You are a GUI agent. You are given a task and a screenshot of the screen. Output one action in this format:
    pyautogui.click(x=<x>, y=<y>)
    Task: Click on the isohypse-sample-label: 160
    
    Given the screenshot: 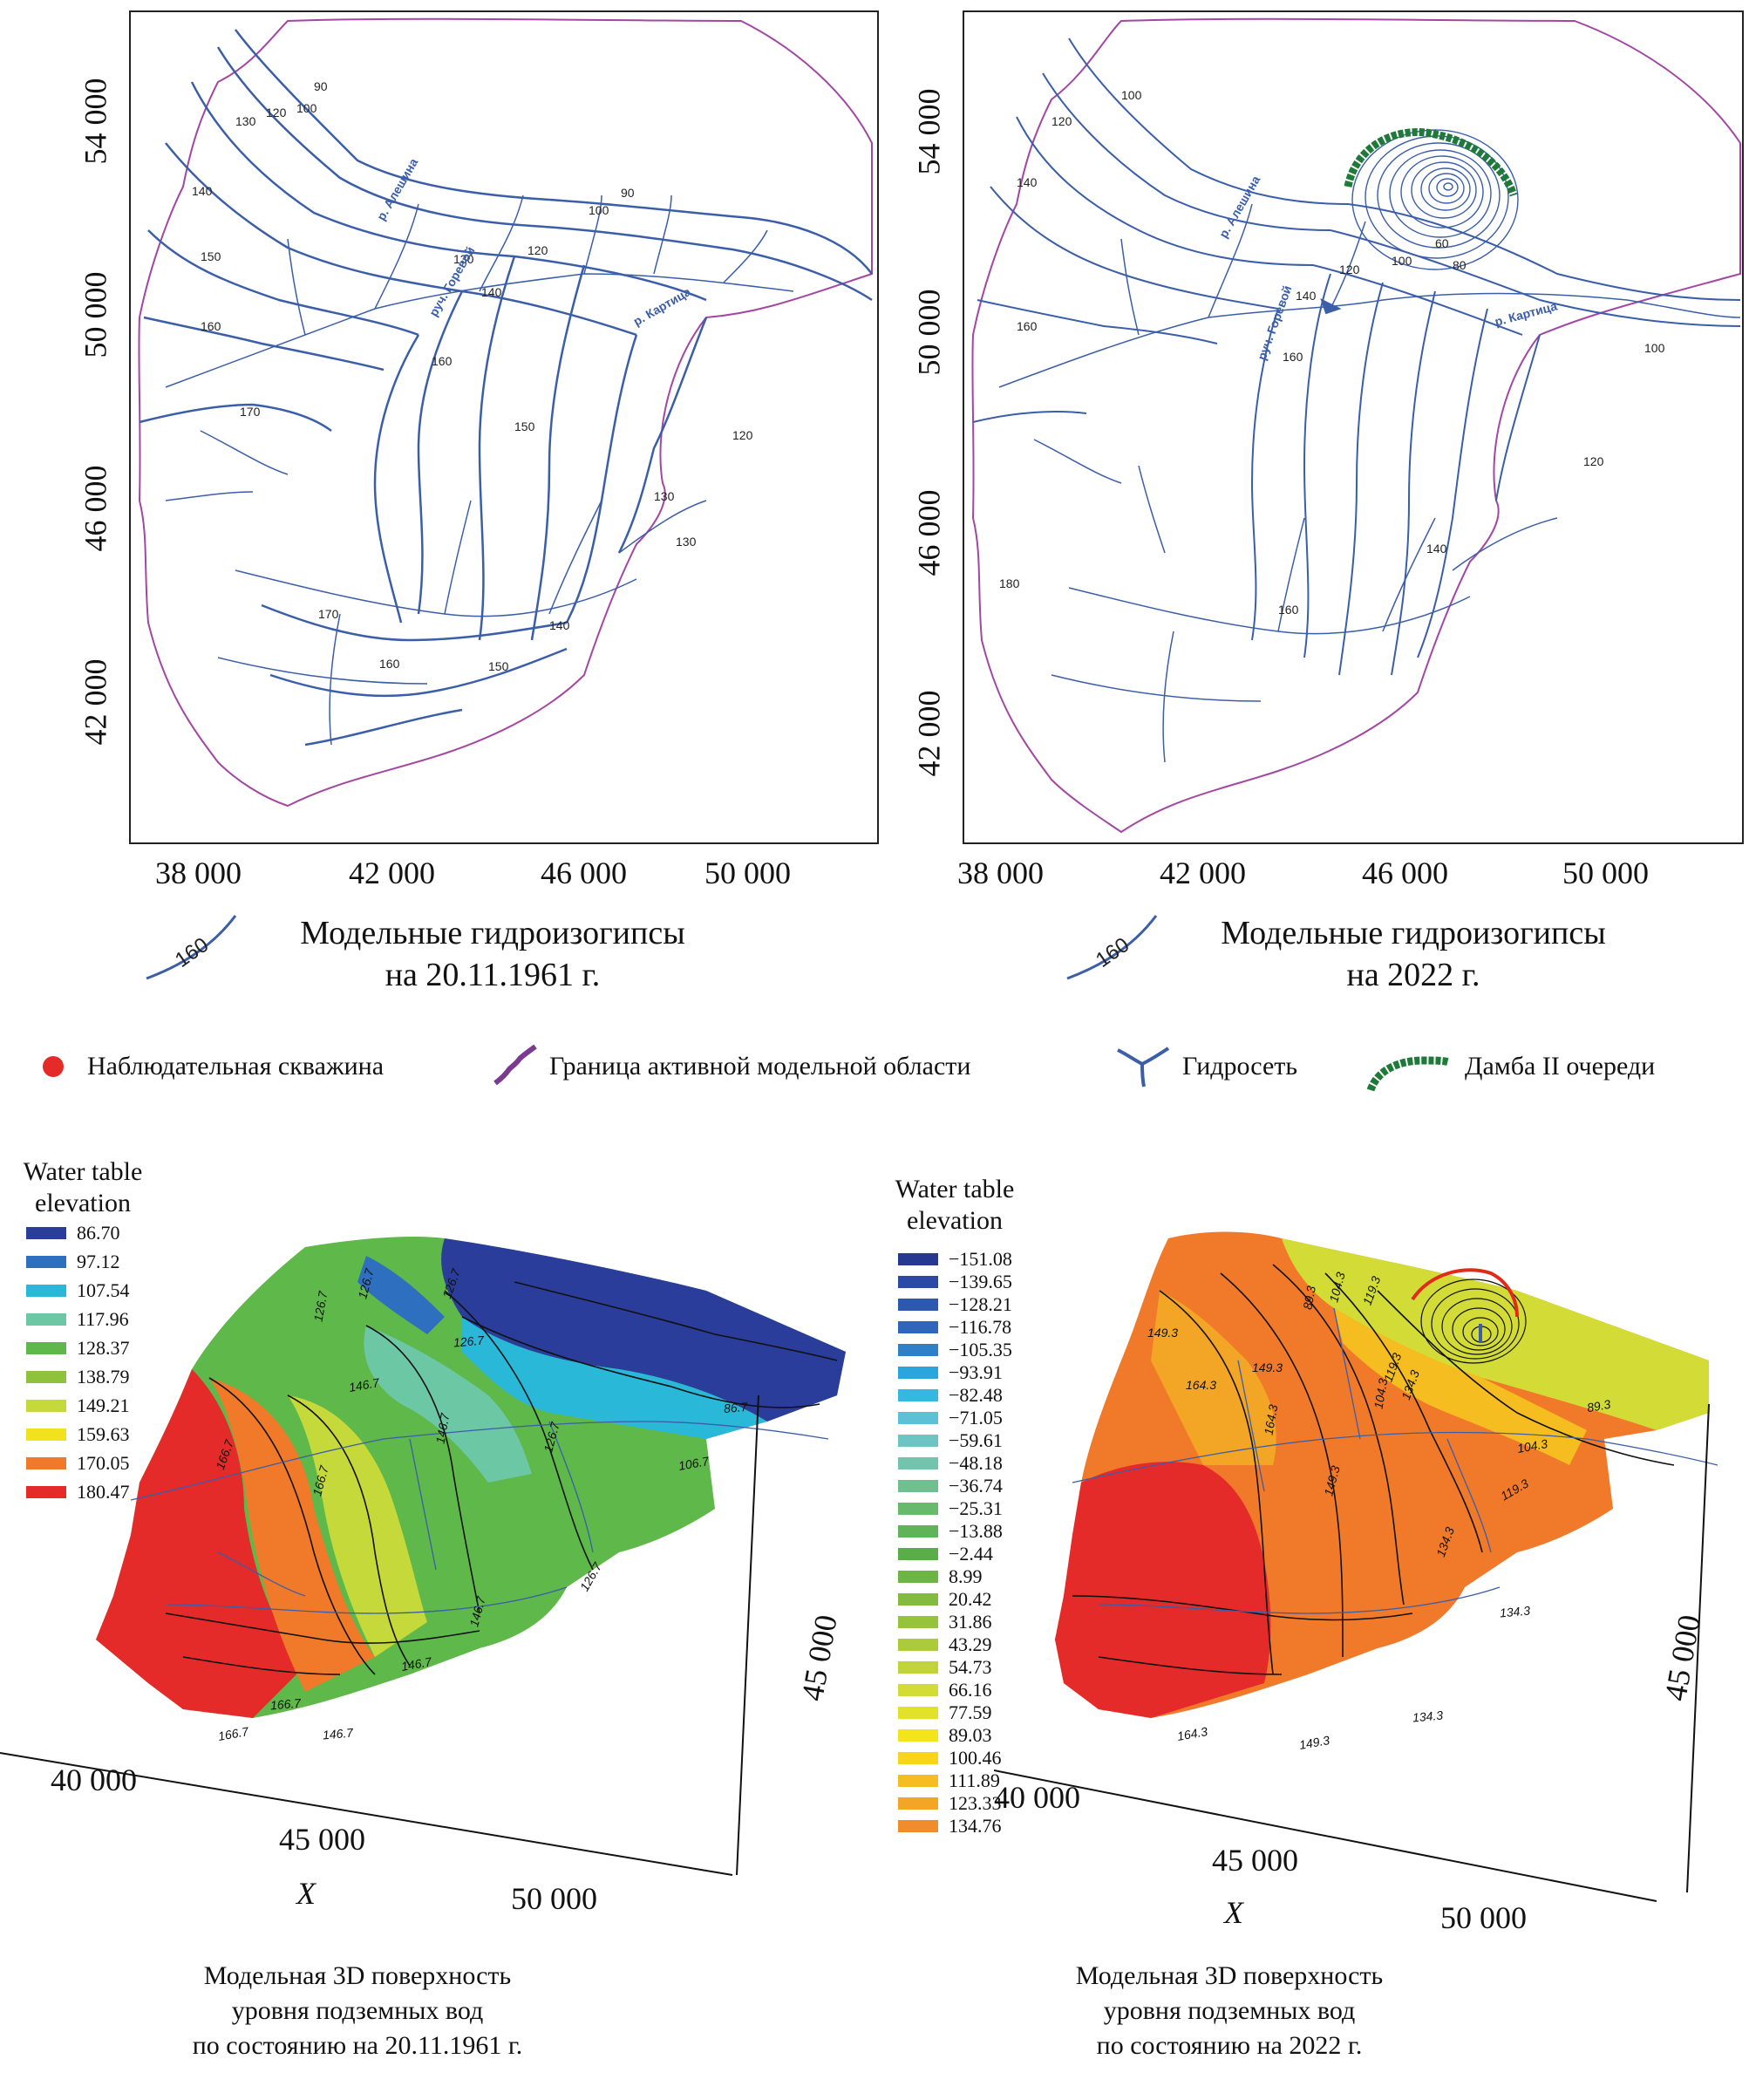 What is the action you would take?
    pyautogui.click(x=192, y=952)
    